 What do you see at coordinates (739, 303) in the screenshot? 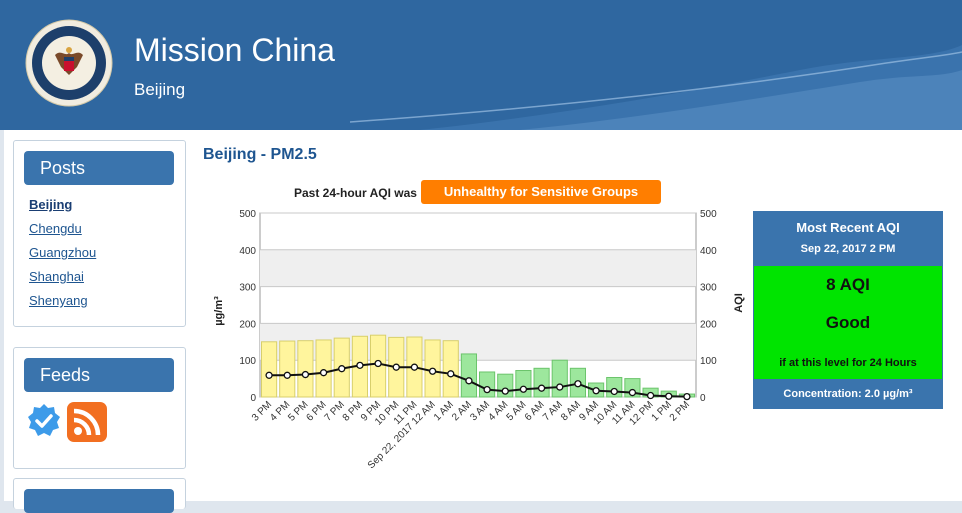
I see `y-axis-right-label: AQI` at bounding box center [739, 303].